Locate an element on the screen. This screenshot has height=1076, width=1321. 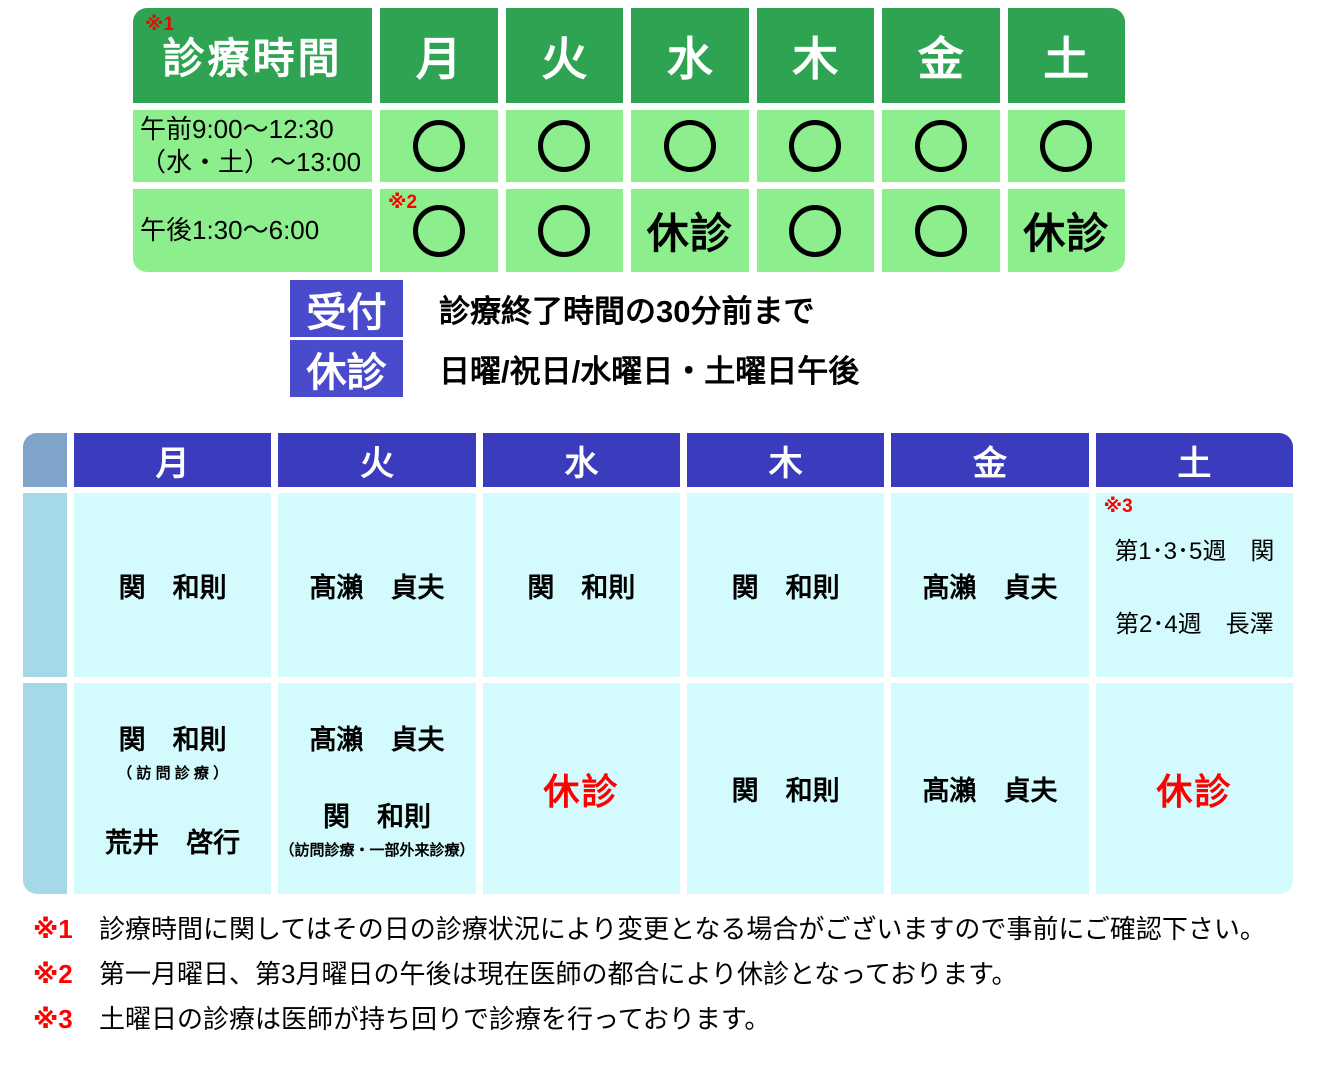
doctor-cell: 関 和則 （ 訪 問 診 療 ） 荒井 啓行 is located at coordinates (173, 788).